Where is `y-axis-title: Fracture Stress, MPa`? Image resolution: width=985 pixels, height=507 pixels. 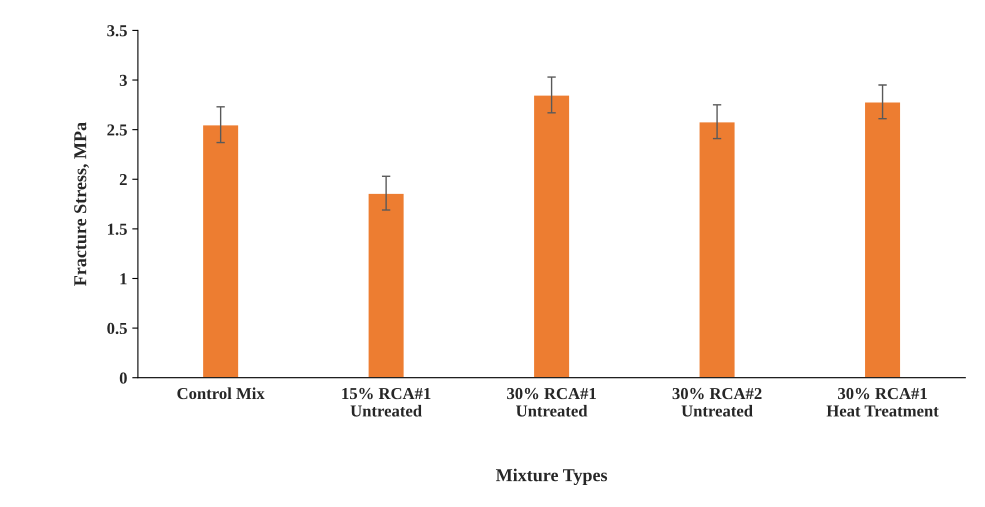
y-axis-title: Fracture Stress, MPa is located at coordinates (81, 204).